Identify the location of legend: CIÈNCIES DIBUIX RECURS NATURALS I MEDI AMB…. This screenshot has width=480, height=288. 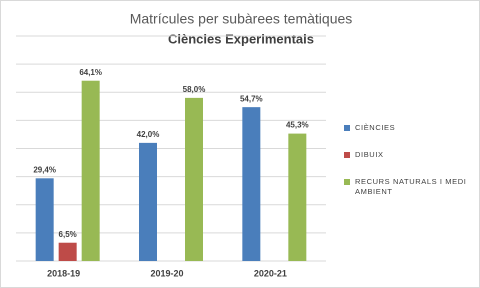
(408, 168).